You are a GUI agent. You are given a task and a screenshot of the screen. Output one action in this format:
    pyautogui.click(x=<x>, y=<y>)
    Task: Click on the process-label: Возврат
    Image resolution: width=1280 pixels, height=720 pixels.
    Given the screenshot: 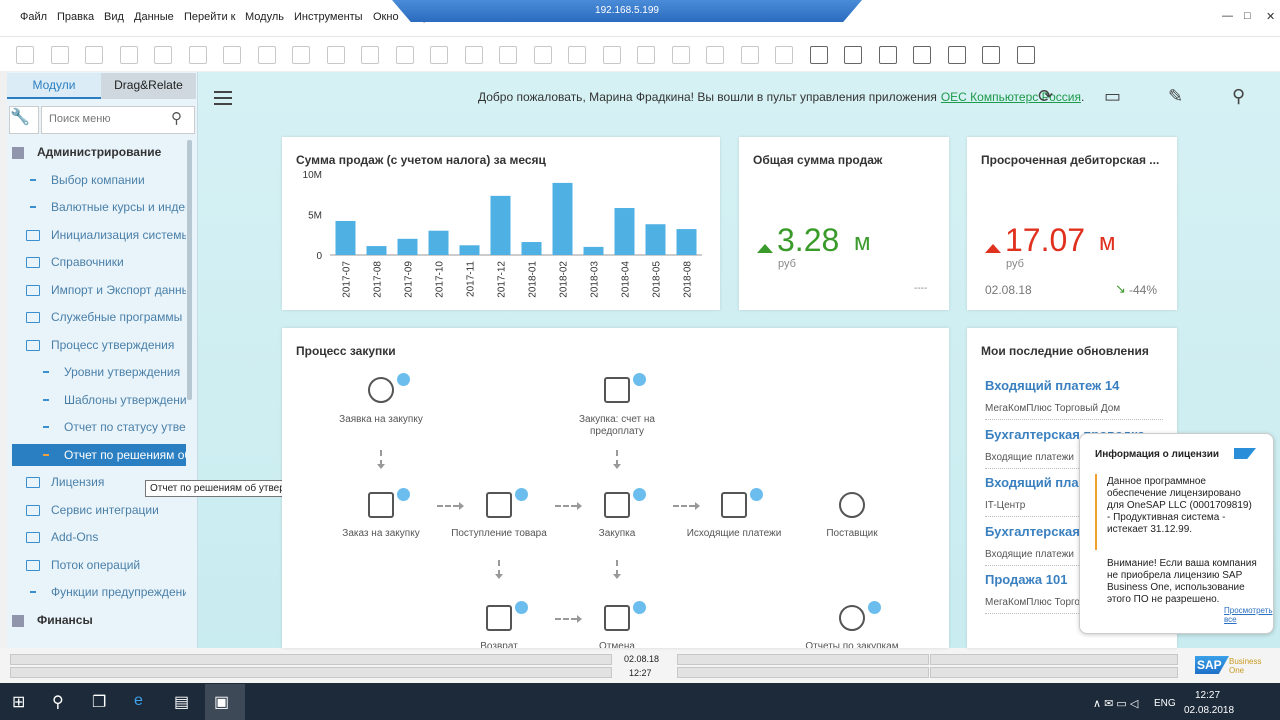 What is the action you would take?
    pyautogui.click(x=499, y=644)
    